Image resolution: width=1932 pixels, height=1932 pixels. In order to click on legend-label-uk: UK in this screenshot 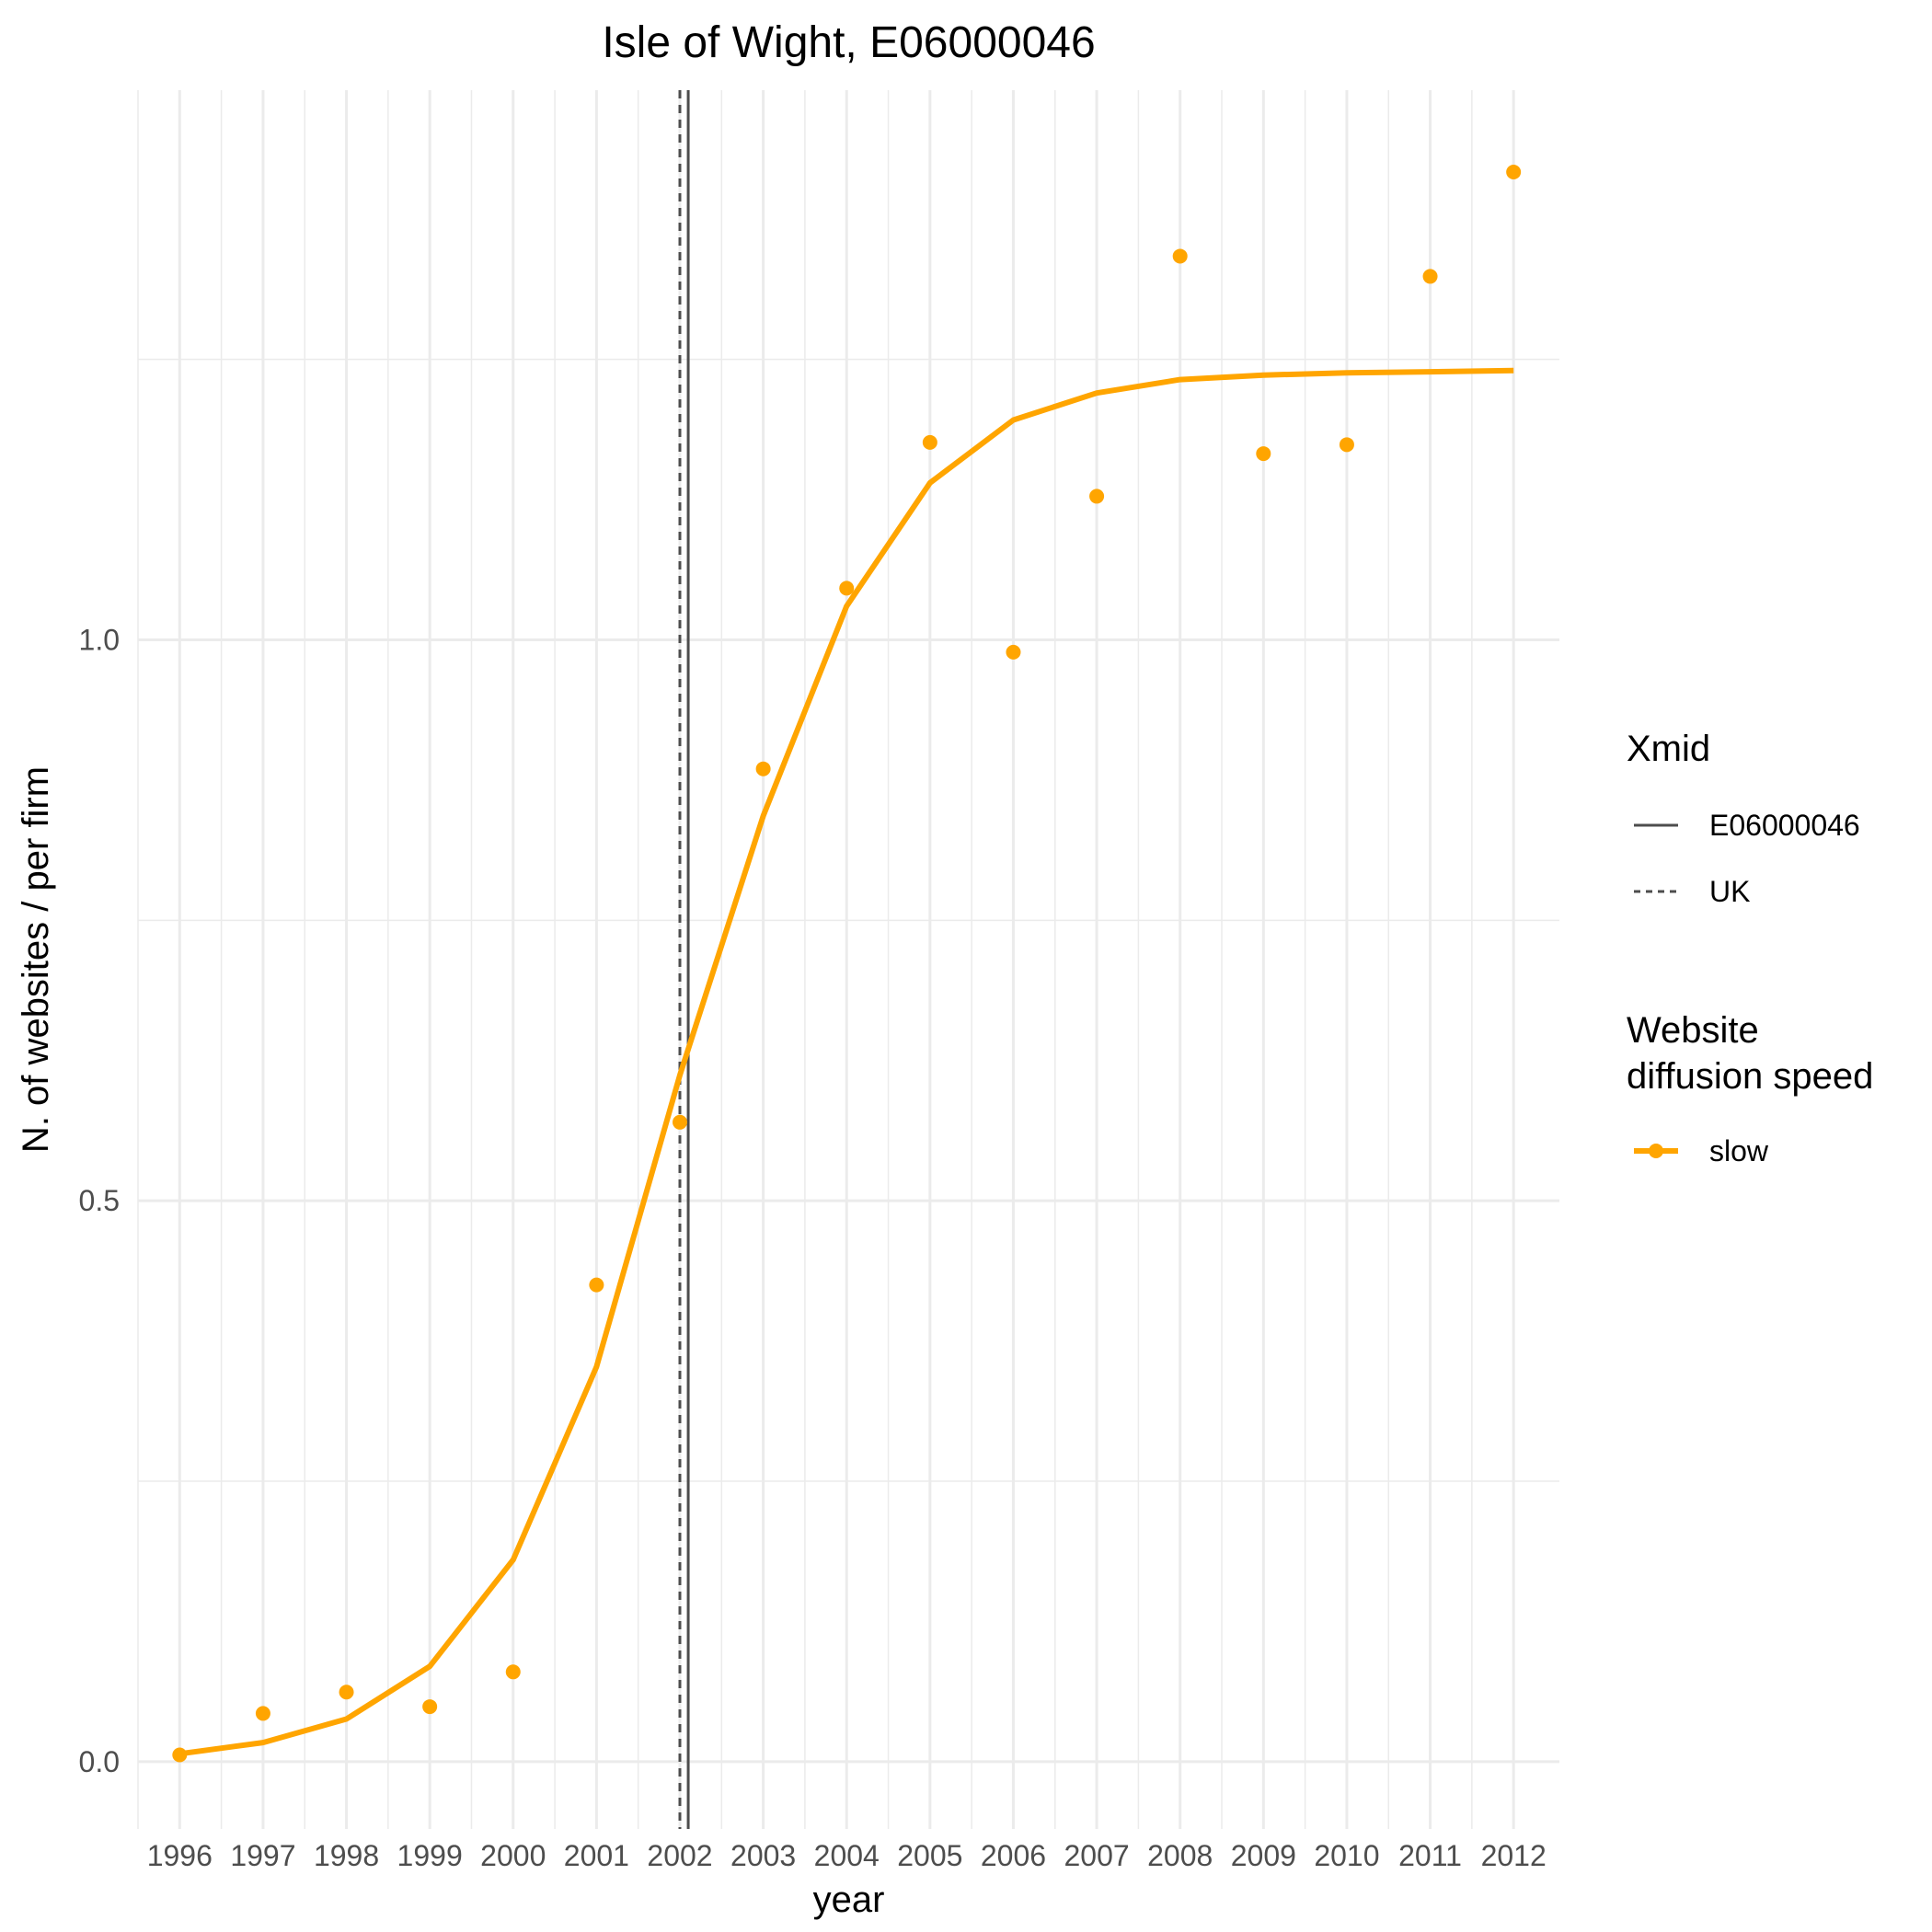, I will do `click(1729, 891)`.